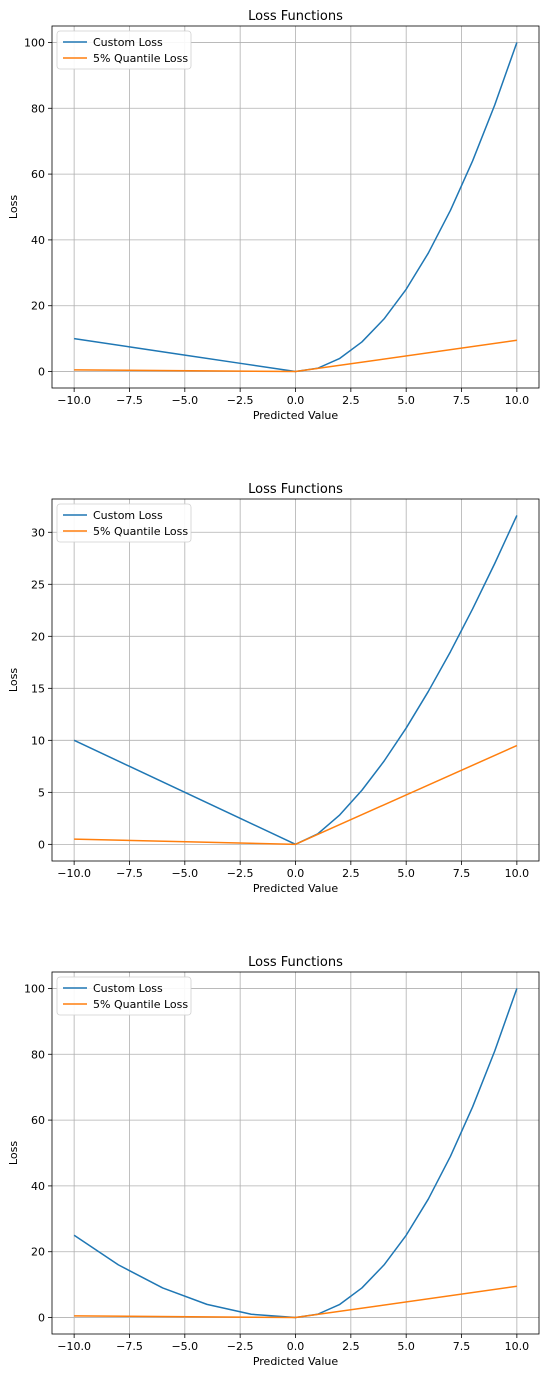 This screenshot has width=550, height=1374. I want to click on y-tick-label: 15, so click(38, 688).